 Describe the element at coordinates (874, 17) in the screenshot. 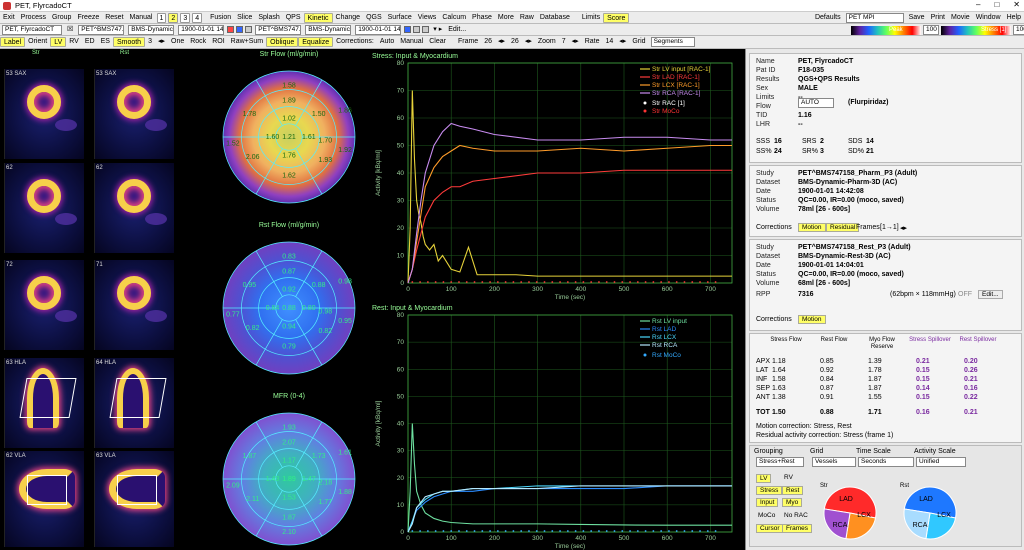

I see `defaults-select: PET MPI` at that location.